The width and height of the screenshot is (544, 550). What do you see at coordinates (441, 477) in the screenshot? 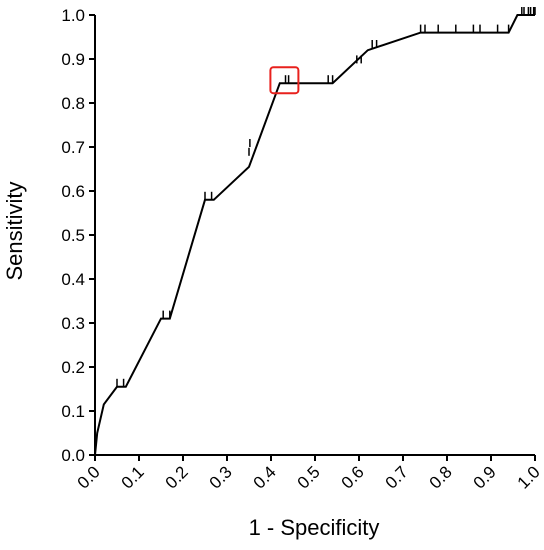
I see `x-tick-label: 0.8` at bounding box center [441, 477].